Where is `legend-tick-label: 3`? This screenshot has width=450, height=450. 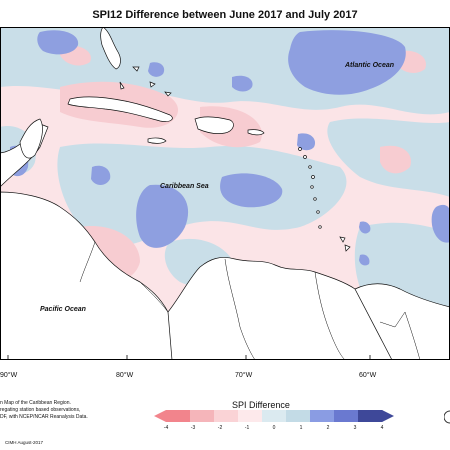
legend-tick-label: 3 is located at coordinates (355, 428).